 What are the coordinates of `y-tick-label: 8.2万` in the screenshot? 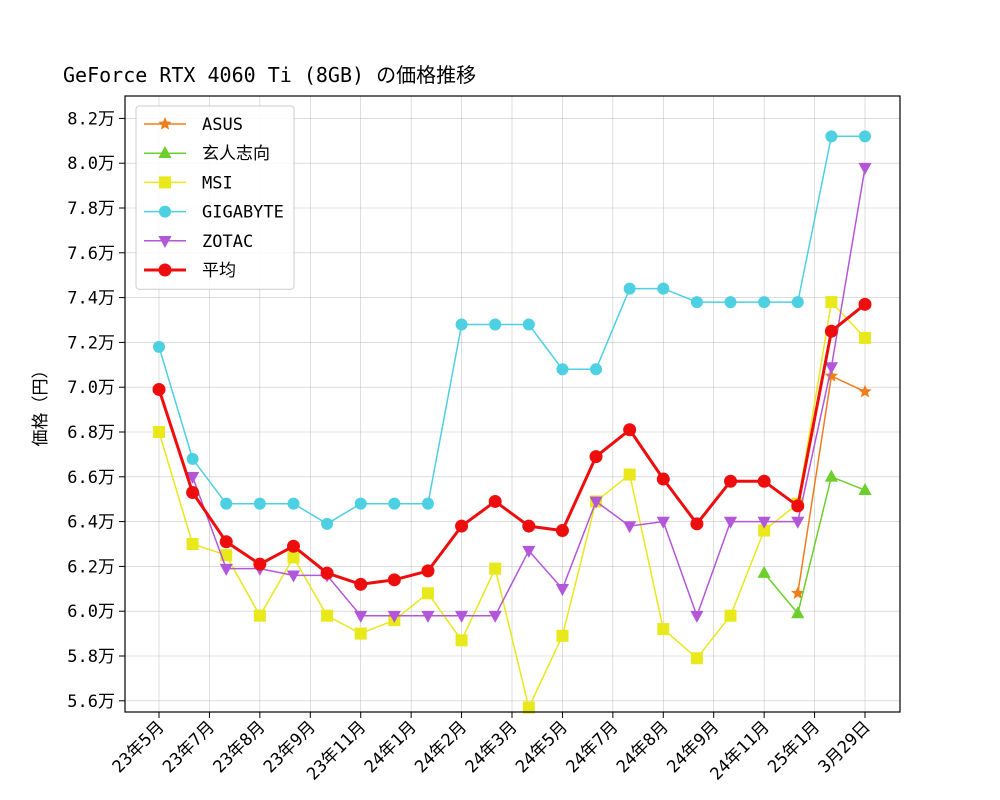 It's located at (91, 119).